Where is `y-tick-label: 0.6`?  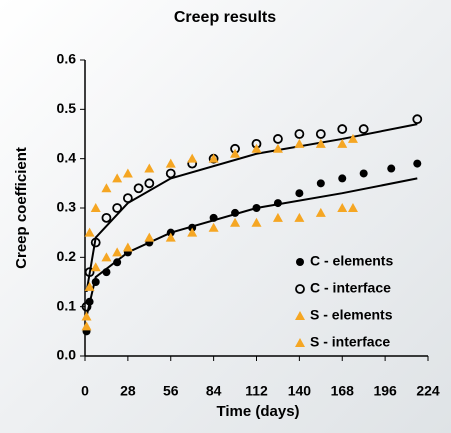 y-tick-label: 0.6 is located at coordinates (67, 59).